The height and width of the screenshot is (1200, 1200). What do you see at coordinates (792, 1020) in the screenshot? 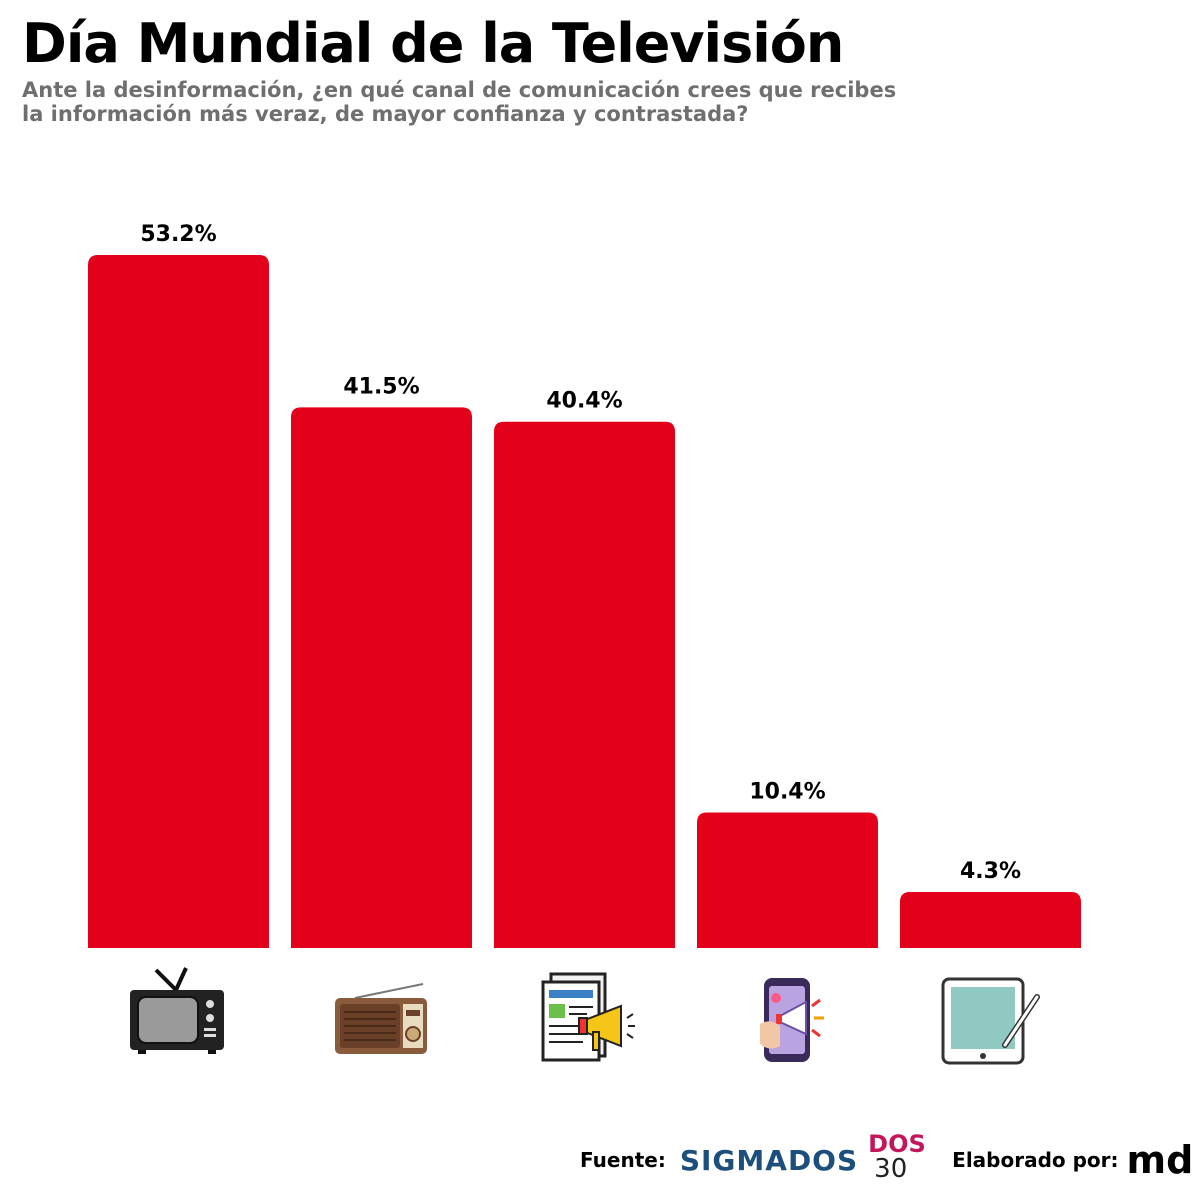
I see `social-media-phone-icon` at bounding box center [792, 1020].